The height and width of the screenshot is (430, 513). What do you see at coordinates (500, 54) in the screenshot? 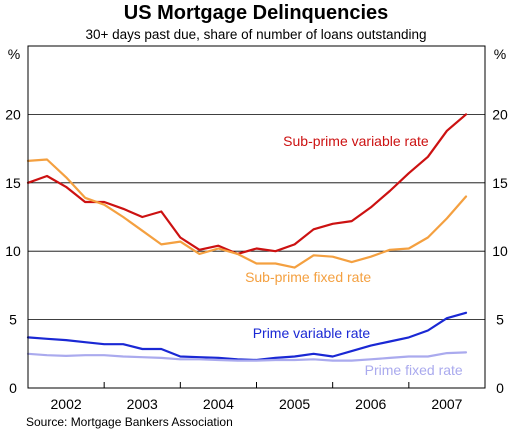
I see `y-unit-right: %` at bounding box center [500, 54].